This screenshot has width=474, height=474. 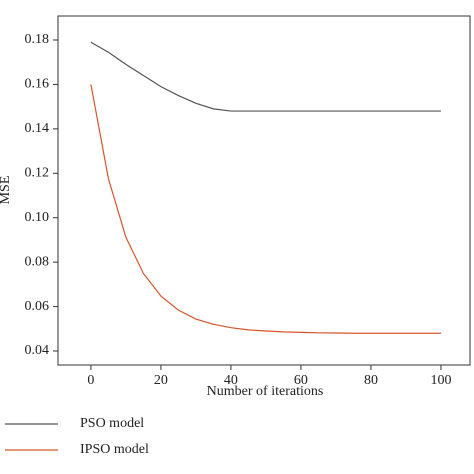 What do you see at coordinates (6, 190) in the screenshot?
I see `y-axis-label: MSE` at bounding box center [6, 190].